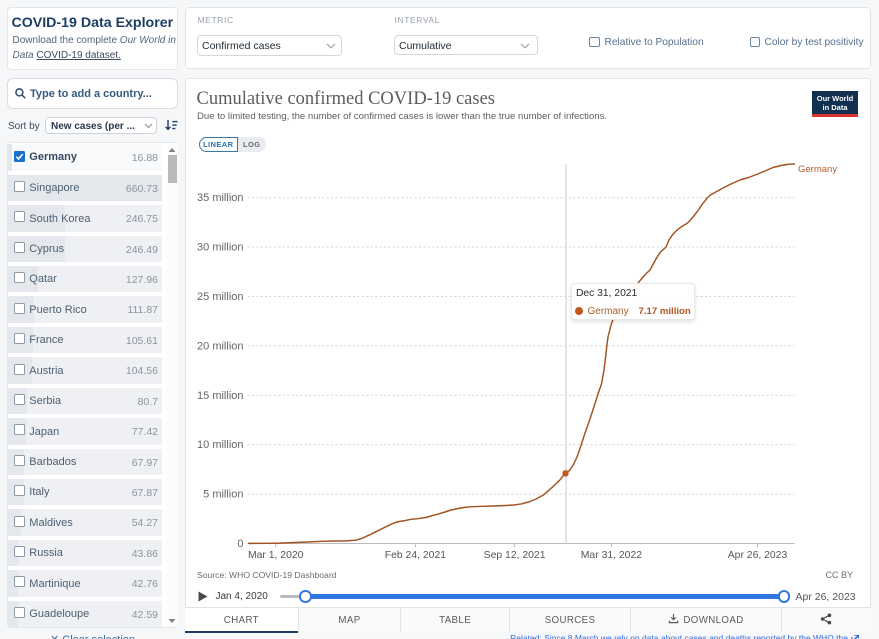 The image size is (879, 639). Describe the element at coordinates (220, 198) in the screenshot. I see `svg-text: 35 million` at that location.